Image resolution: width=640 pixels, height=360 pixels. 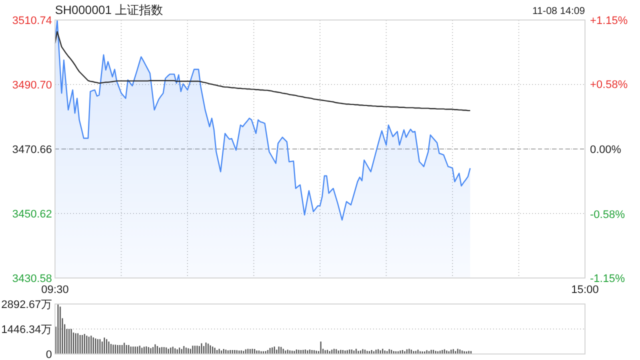 I want to click on y-tick-label: 3470.66, so click(x=32, y=150).